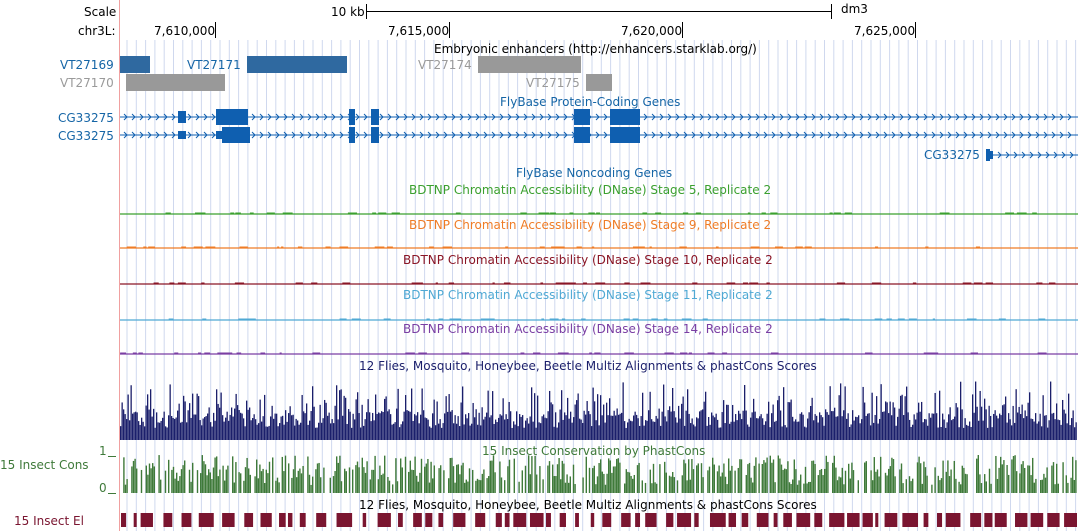  Describe the element at coordinates (599, 11) in the screenshot. I see `scale-bar` at that location.